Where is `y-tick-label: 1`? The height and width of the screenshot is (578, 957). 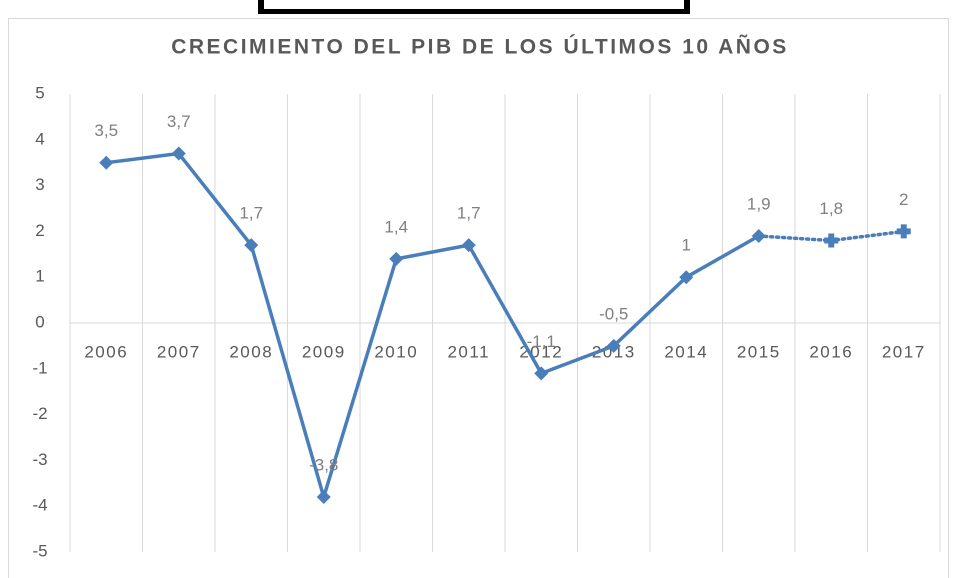
y-tick-label: 1 is located at coordinates (39, 276).